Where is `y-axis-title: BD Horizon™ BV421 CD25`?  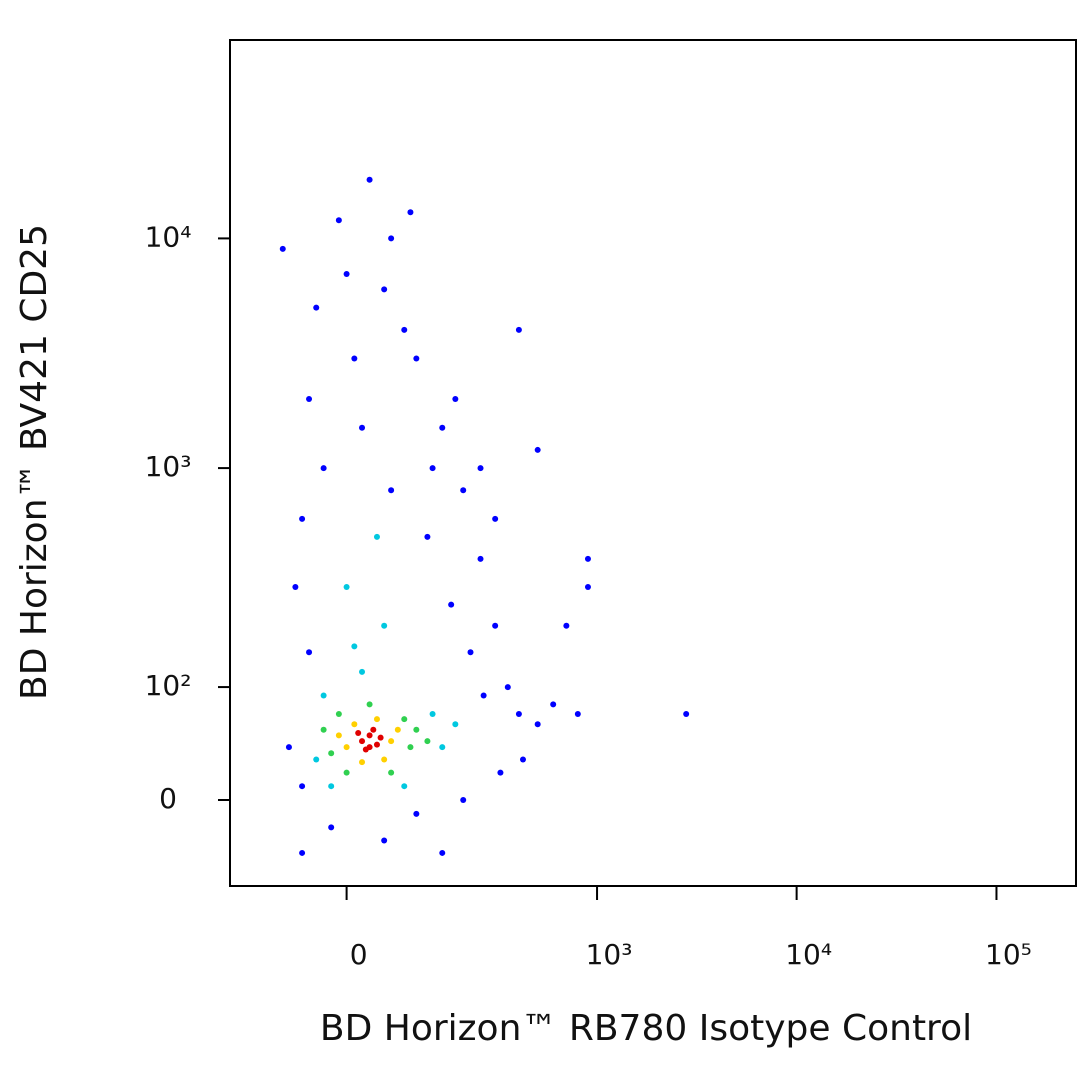
y-axis-title: BD Horizon™ BV421 CD25 is located at coordinates (34, 462).